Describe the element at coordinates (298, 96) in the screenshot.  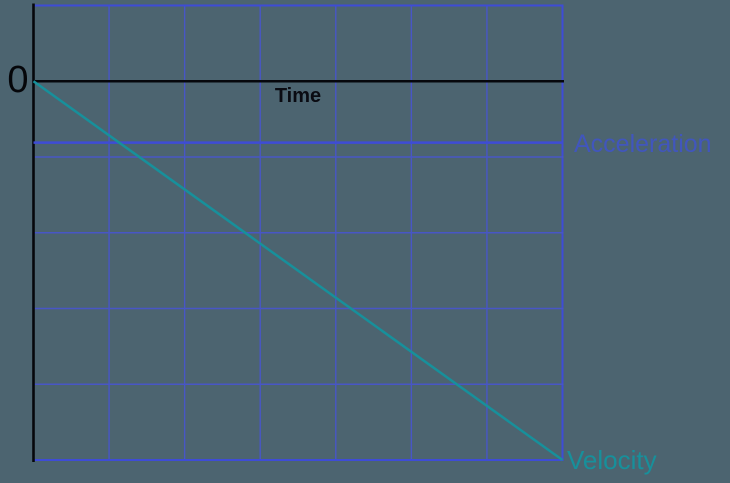
I see `time-axis-label: Time` at that location.